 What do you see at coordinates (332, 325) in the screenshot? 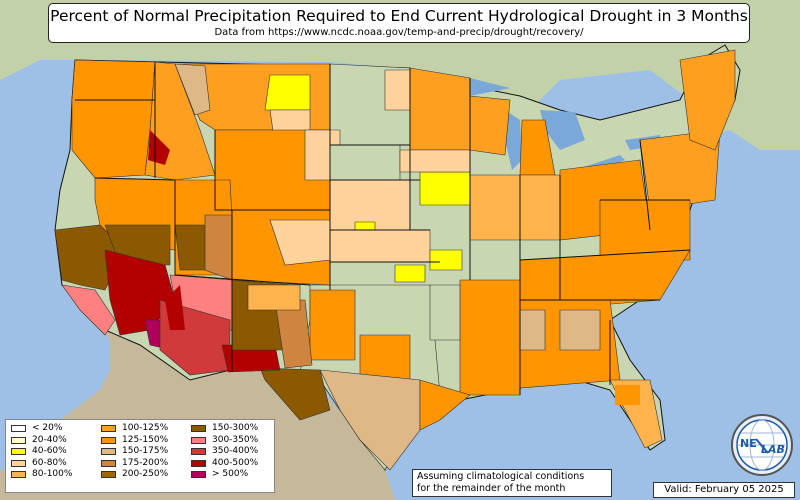
I see `region-tx-panhandle` at bounding box center [332, 325].